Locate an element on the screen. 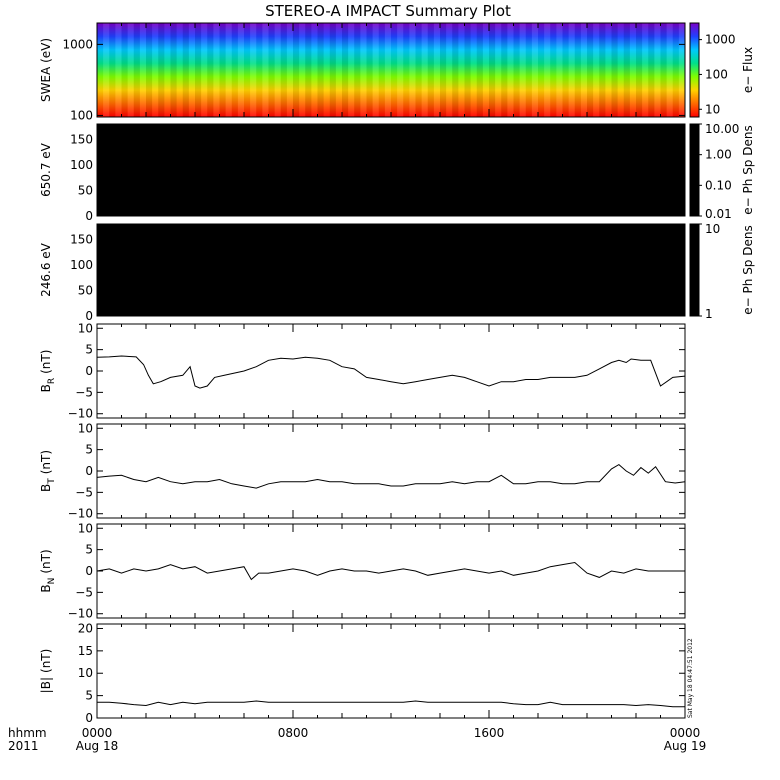  y-label-main: B is located at coordinates (46, 488).